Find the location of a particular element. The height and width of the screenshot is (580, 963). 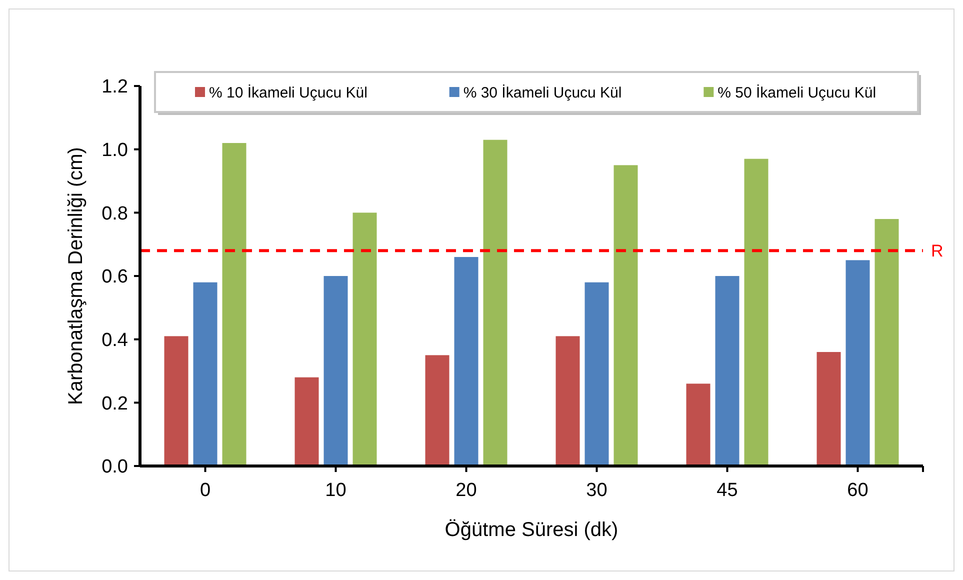

x-tick-label: 30 is located at coordinates (597, 490).